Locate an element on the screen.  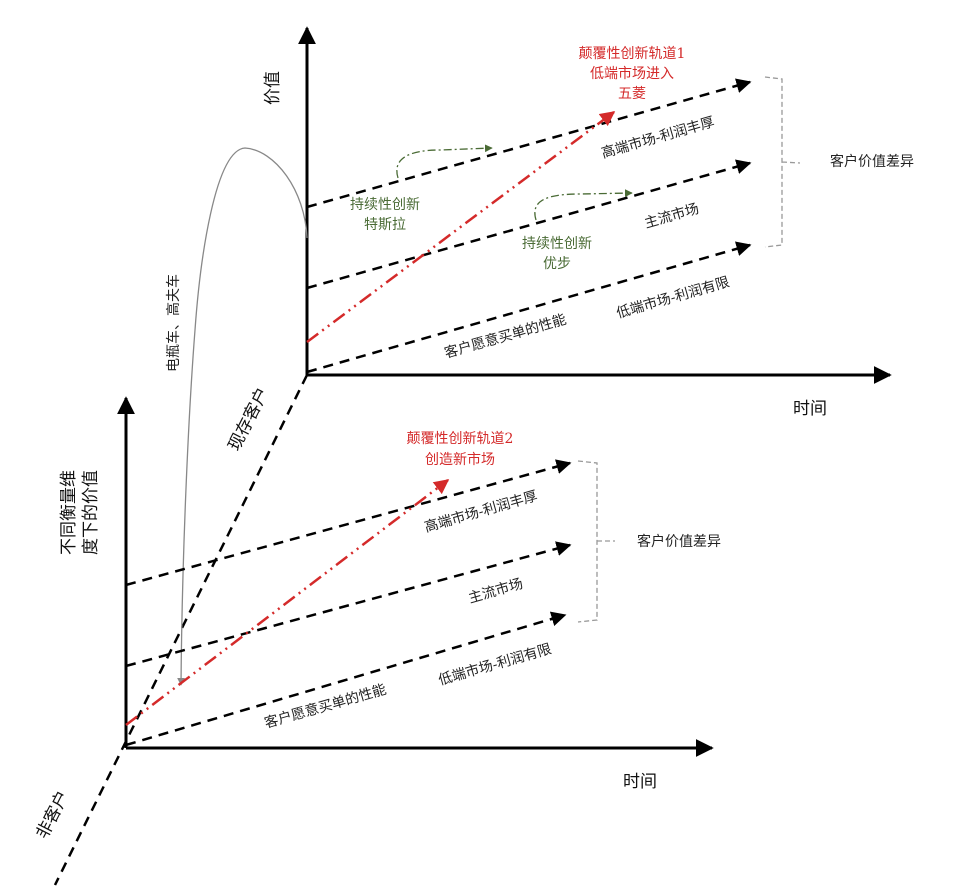
lower-mainstream-label: 主流市场 is located at coordinates (495, 591).